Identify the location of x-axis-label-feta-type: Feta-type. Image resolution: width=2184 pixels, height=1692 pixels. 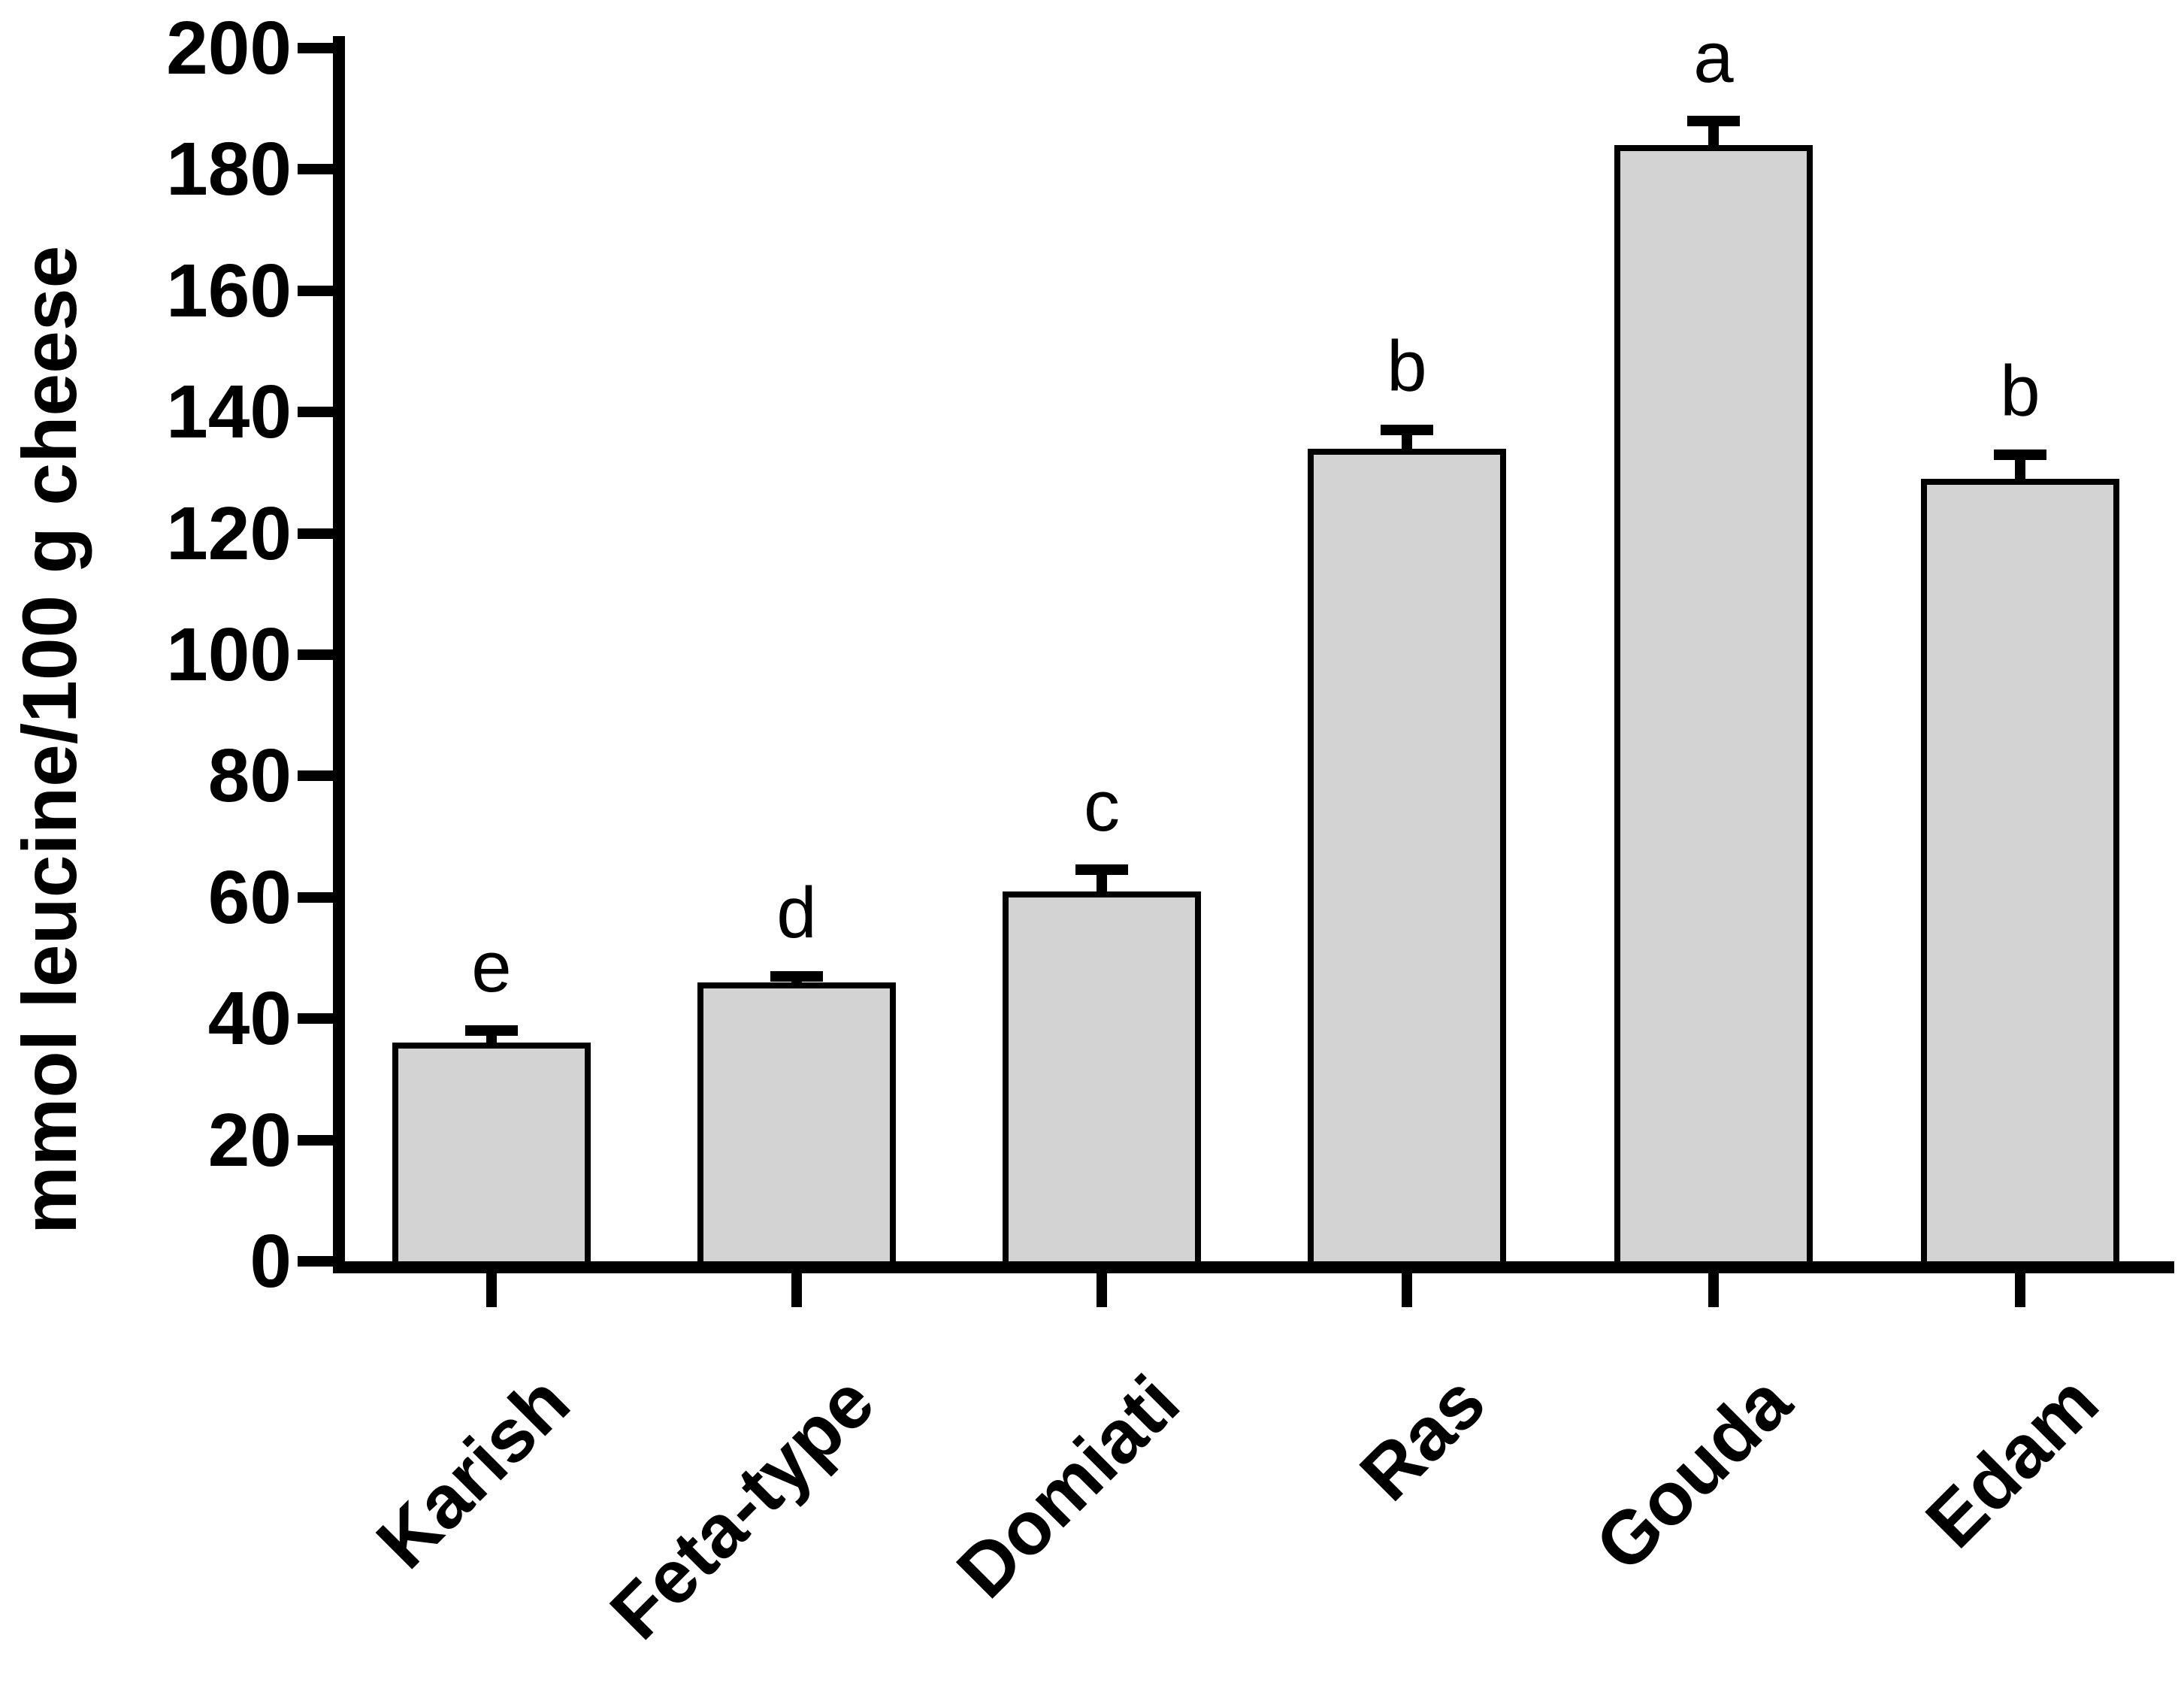
(742, 1507).